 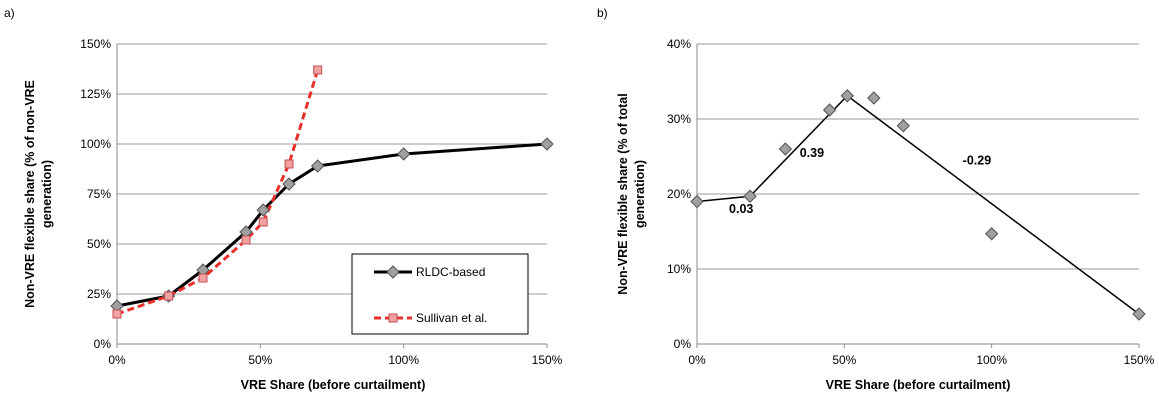 What do you see at coordinates (335, 355) in the screenshot?
I see `x-tick-labels-a: 0% 50% 100% 150%` at bounding box center [335, 355].